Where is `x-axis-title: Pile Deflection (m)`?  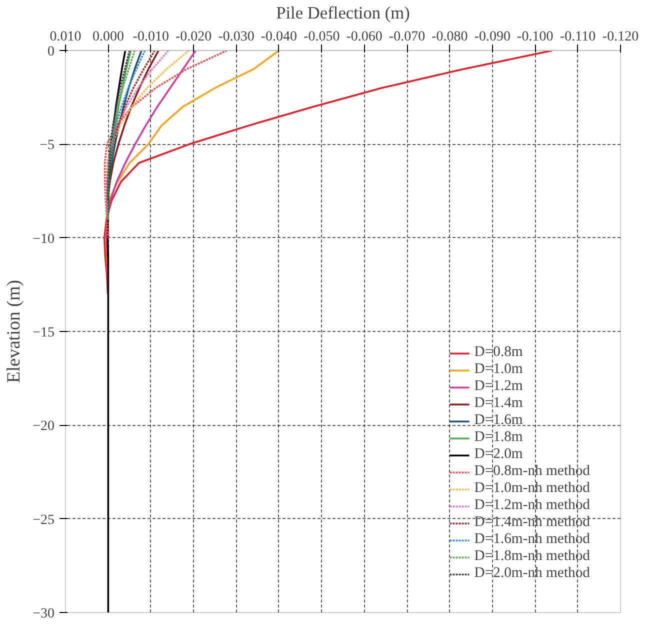
x-axis-title: Pile Deflection (m) is located at coordinates (343, 13).